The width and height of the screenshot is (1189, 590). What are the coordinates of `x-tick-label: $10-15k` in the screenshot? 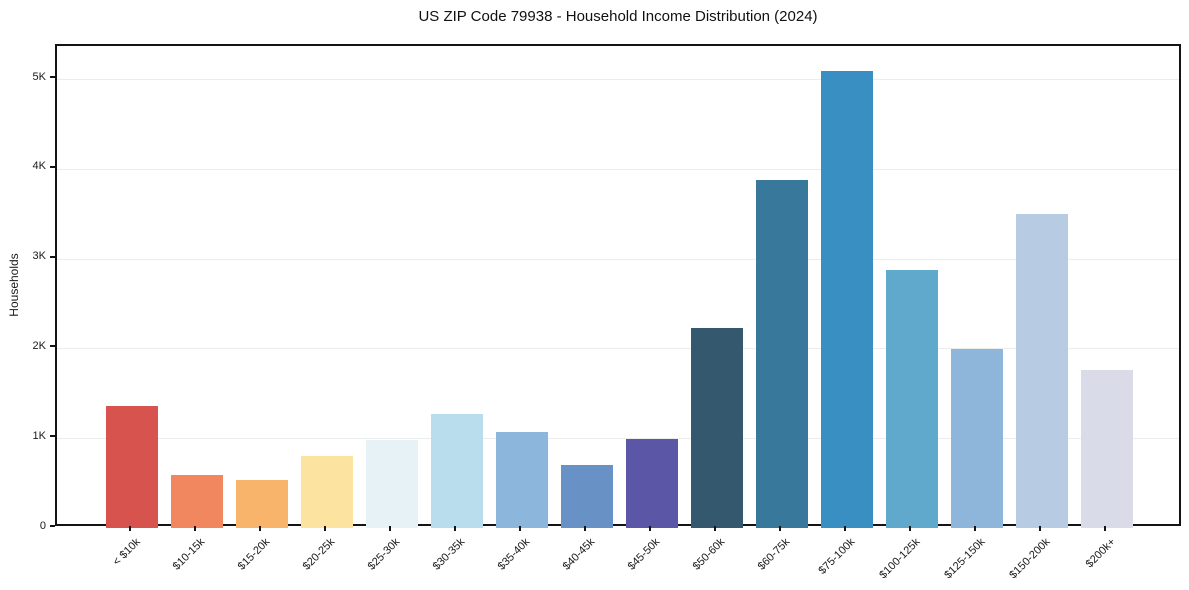 It's located at (189, 554).